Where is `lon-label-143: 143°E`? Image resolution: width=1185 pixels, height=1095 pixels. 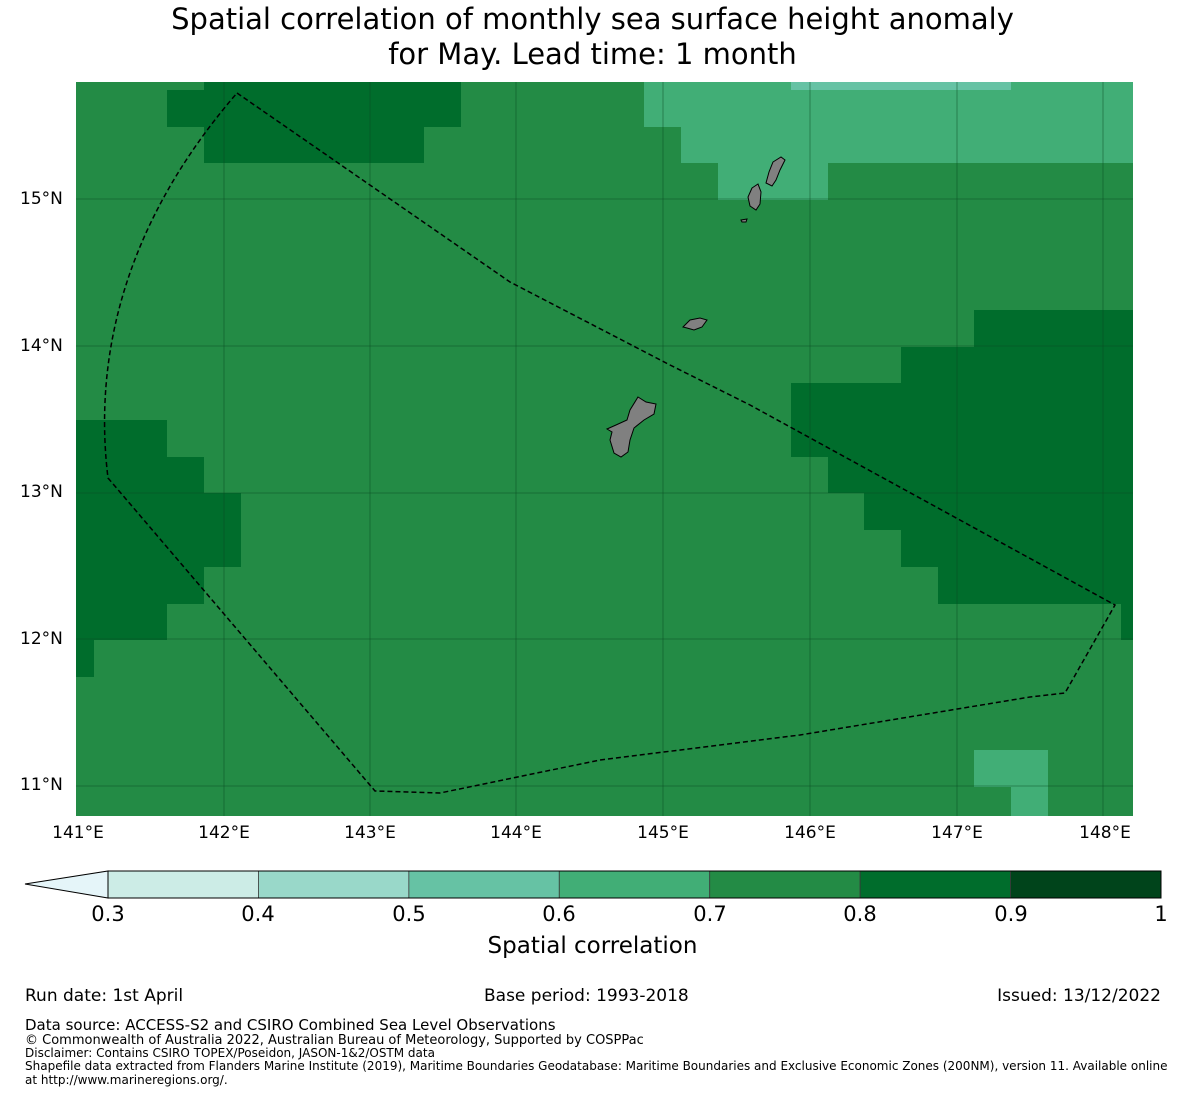 lon-label-143: 143°E is located at coordinates (370, 833).